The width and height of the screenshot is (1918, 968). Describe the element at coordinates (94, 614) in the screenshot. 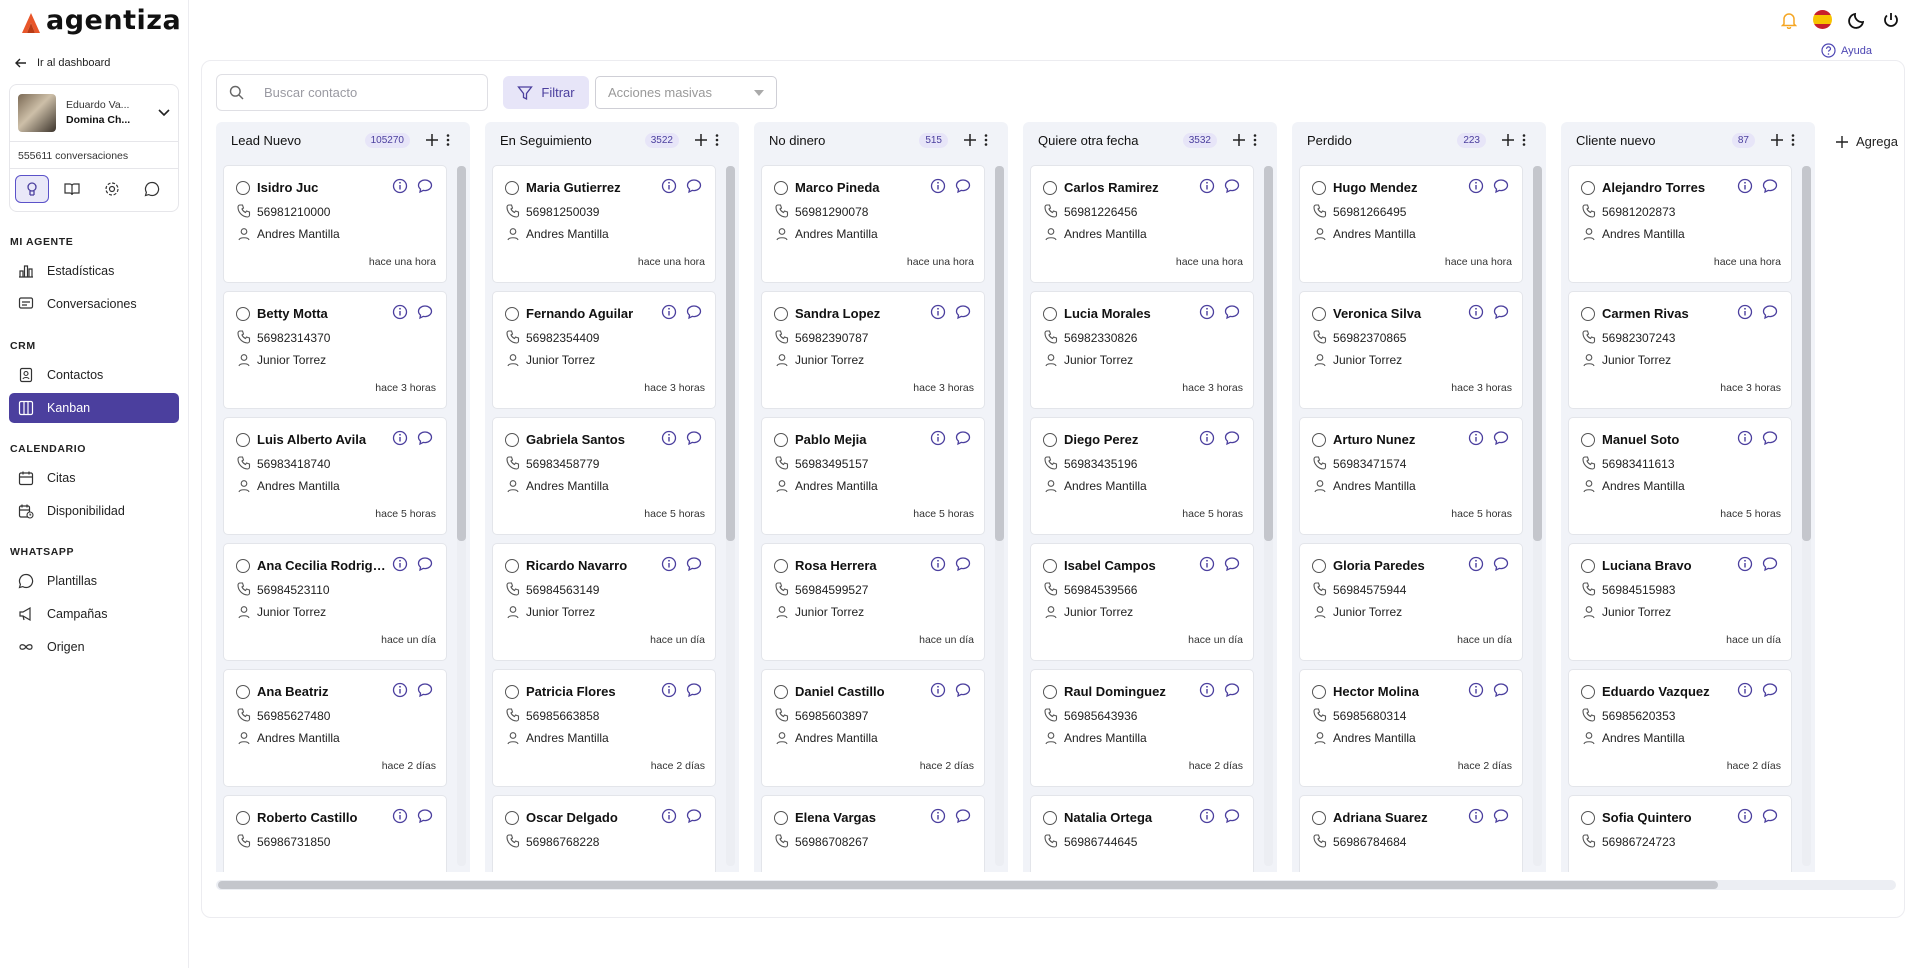

I see `nav-campanas: Campañas` at that location.